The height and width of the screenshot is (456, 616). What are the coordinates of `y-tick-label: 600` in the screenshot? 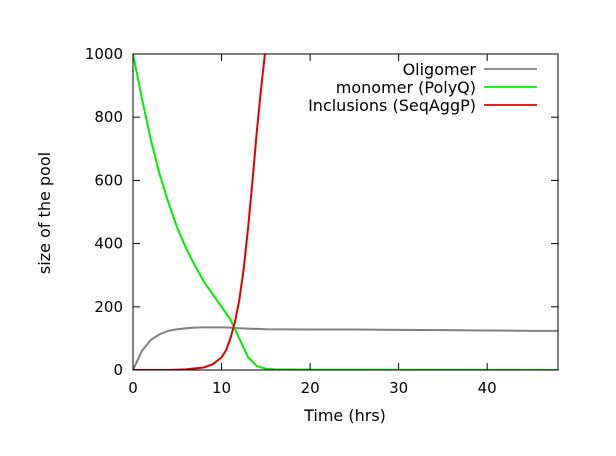 It's located at (108, 180).